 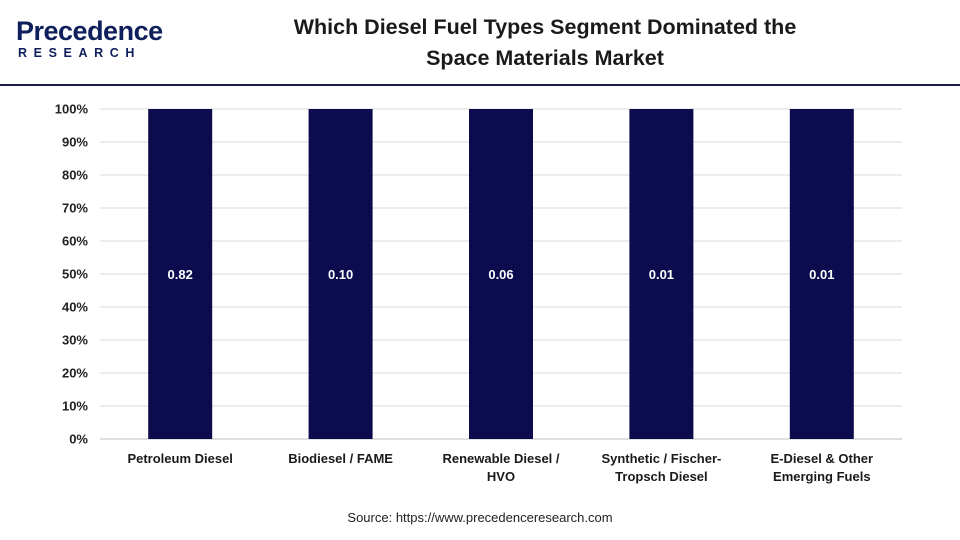 I want to click on x-tick-label: Petroleum Diesel, so click(x=180, y=458).